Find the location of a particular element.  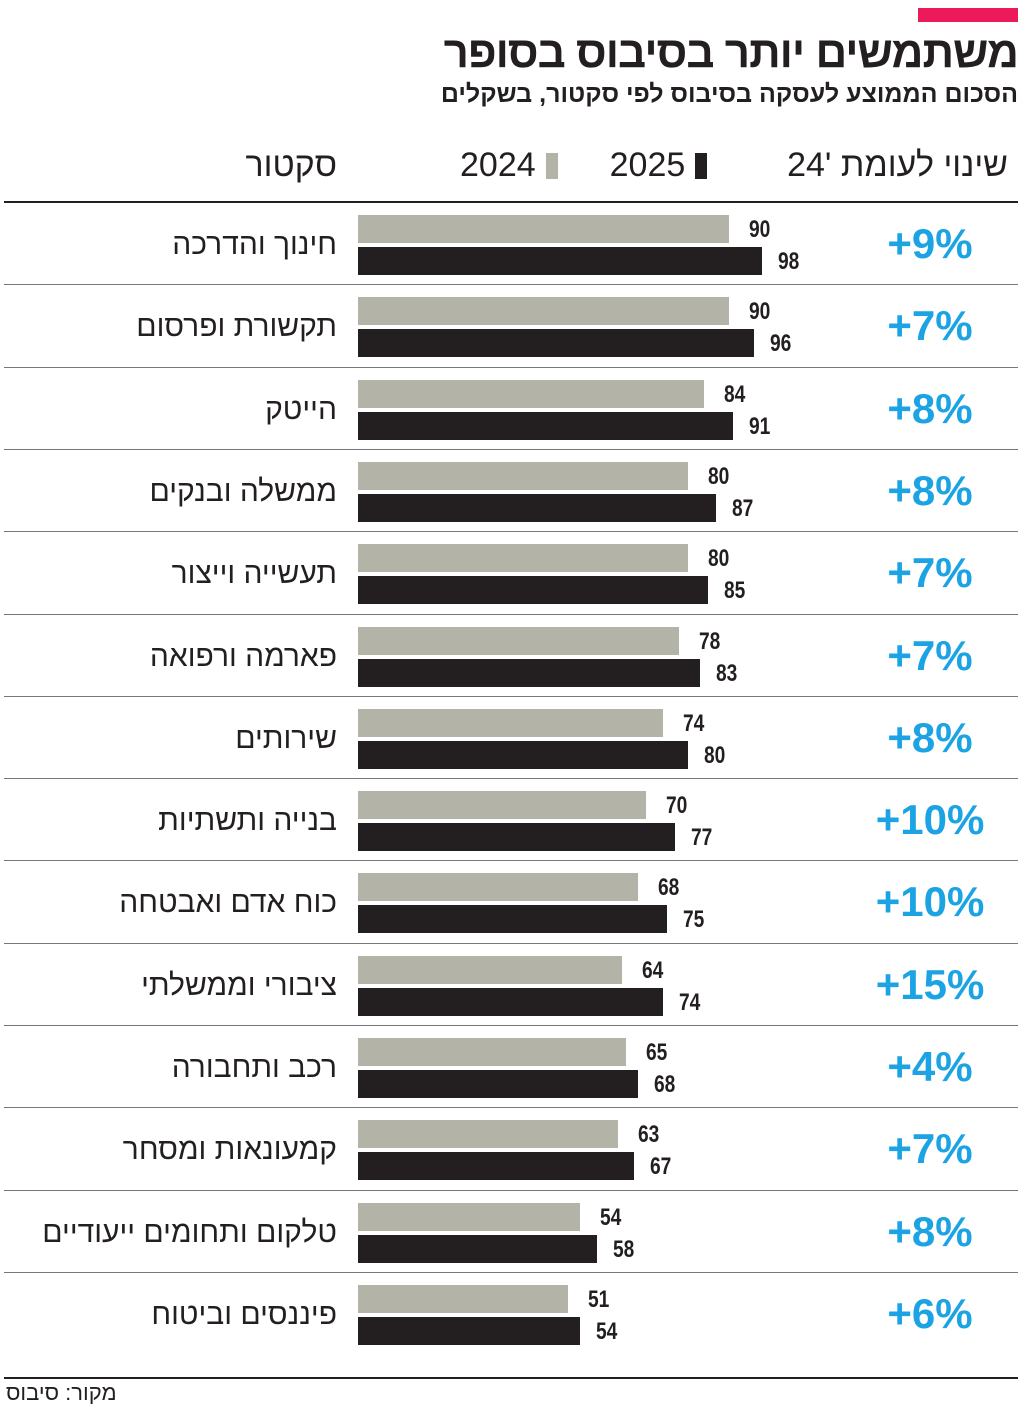

value-label-2024: 51 is located at coordinates (599, 1299).